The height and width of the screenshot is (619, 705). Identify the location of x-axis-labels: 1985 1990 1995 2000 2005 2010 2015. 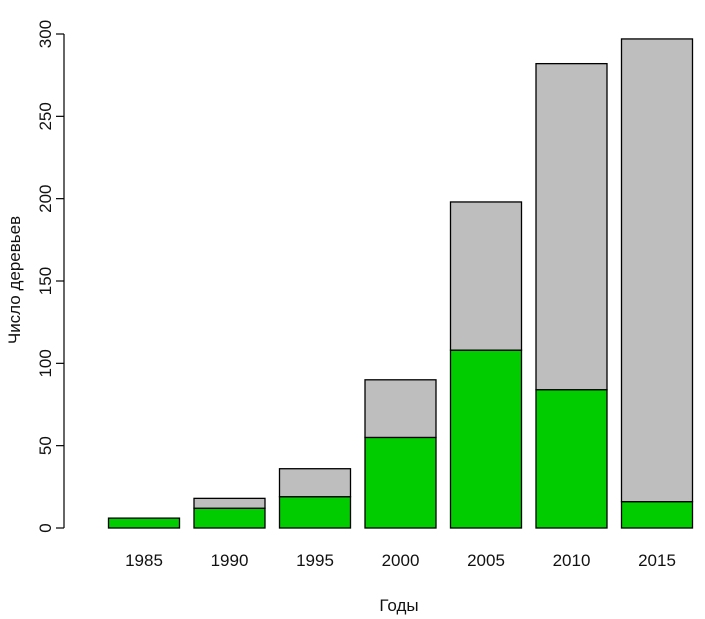
(400, 560).